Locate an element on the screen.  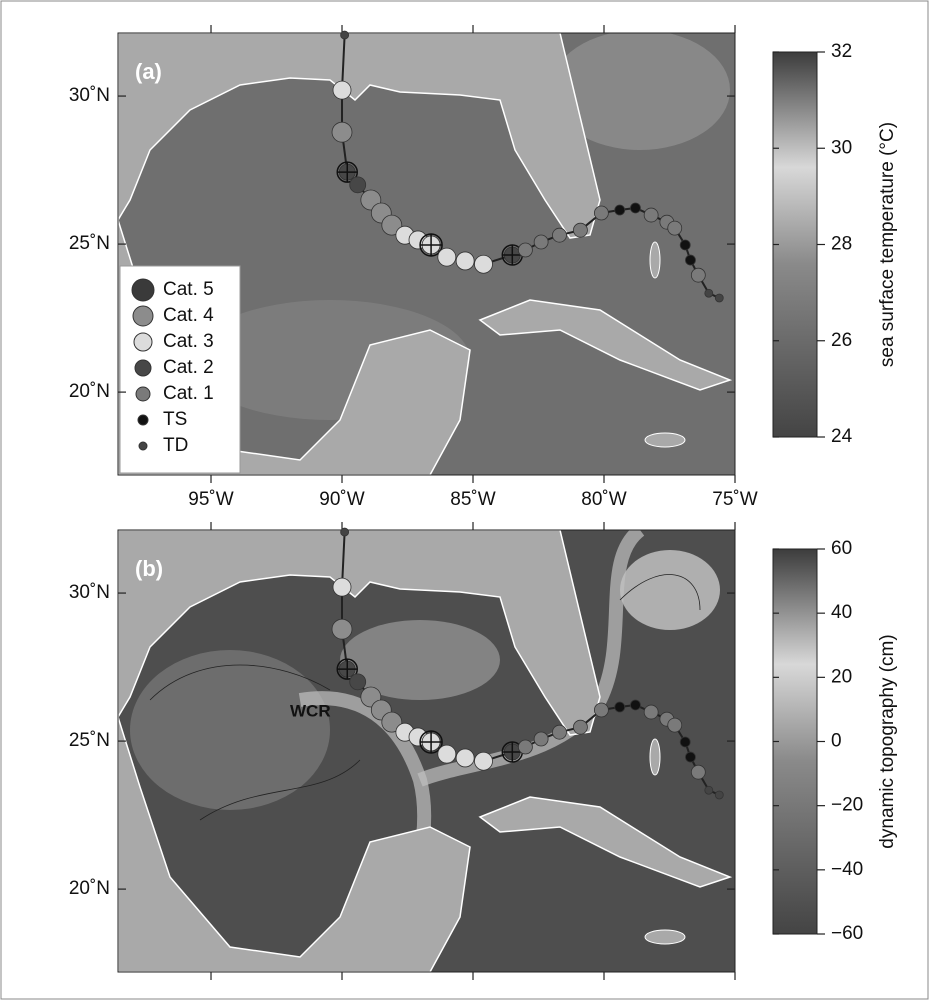
colorbar-tick-label: −40 is located at coordinates (847, 869).